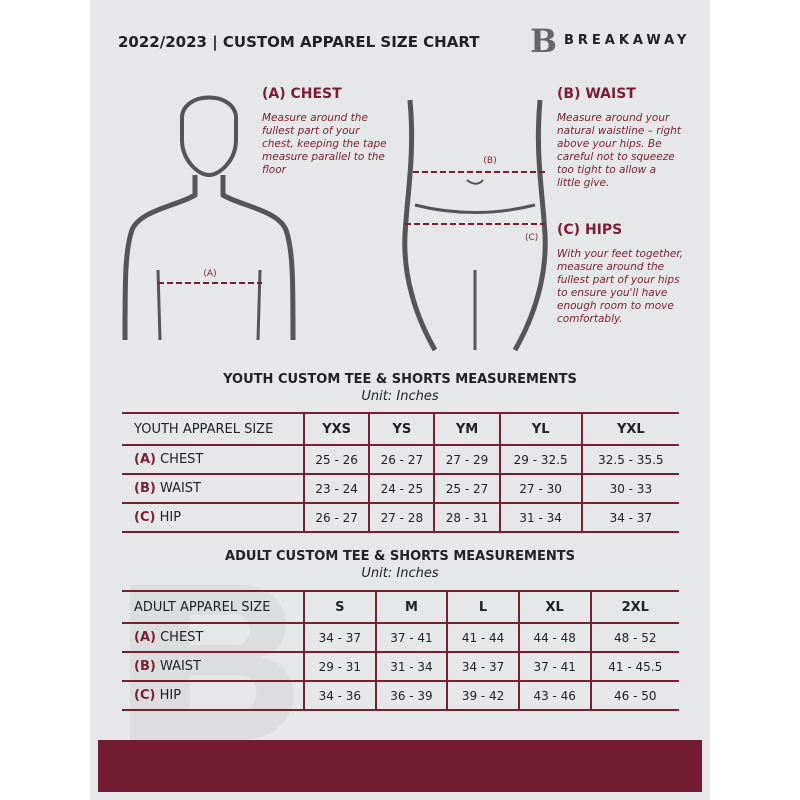  I want to click on table-cell: YXL, so click(629, 429).